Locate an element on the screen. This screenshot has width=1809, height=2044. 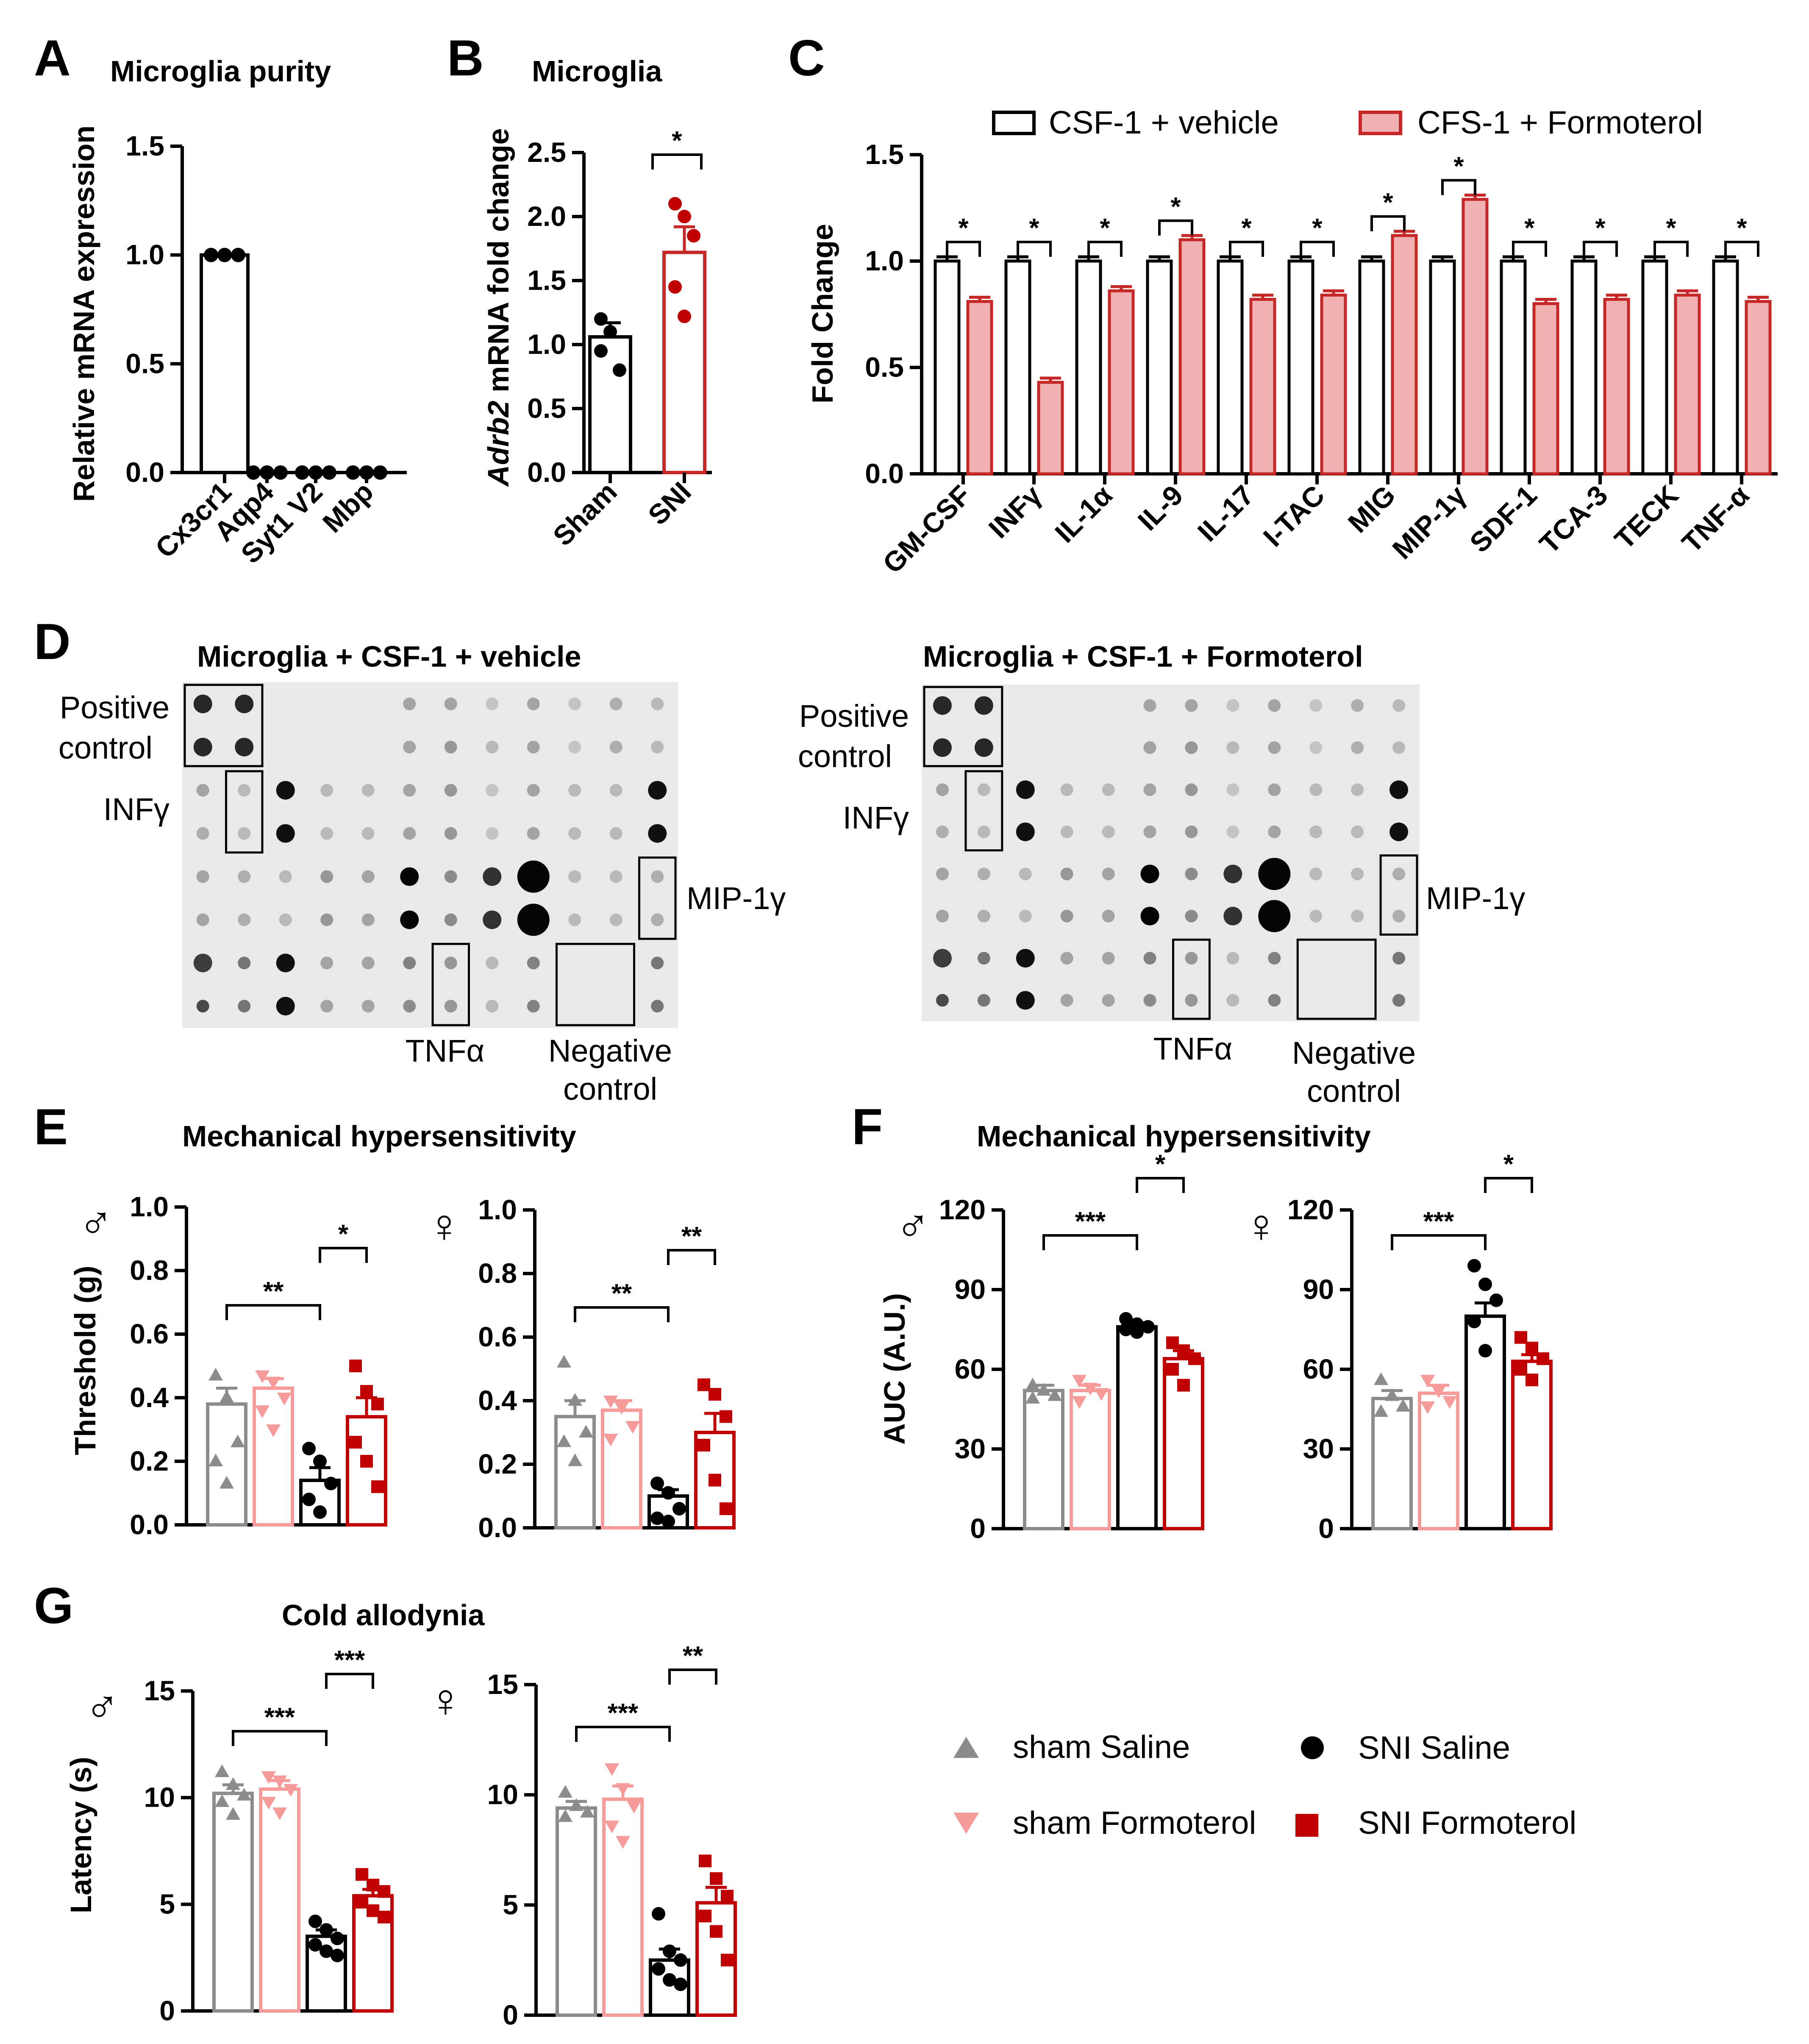
b-ytick-label-0: 0.0 is located at coordinates (546, 472).